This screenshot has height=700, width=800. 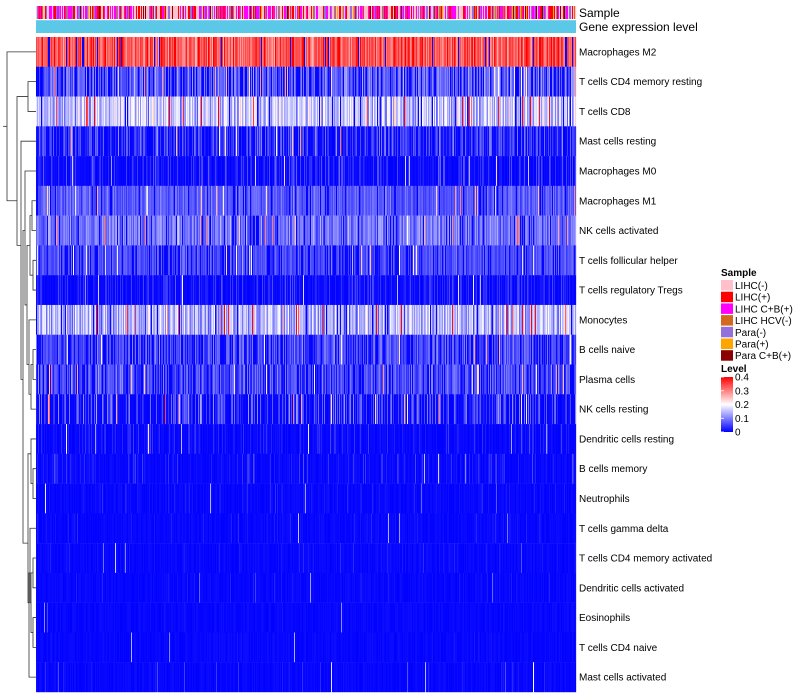 What do you see at coordinates (21, 126) in the screenshot?
I see `dendrogram-link` at bounding box center [21, 126].